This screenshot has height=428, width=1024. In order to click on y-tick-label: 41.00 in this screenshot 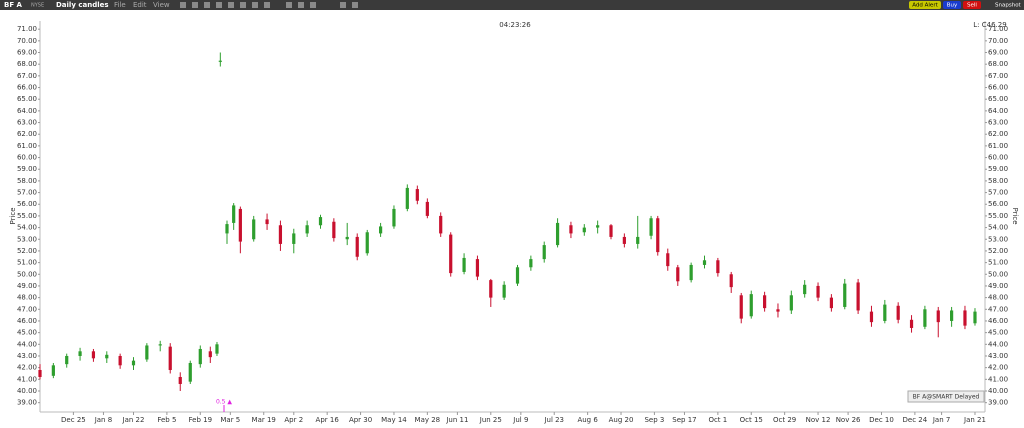, I will do `click(27, 379)`.